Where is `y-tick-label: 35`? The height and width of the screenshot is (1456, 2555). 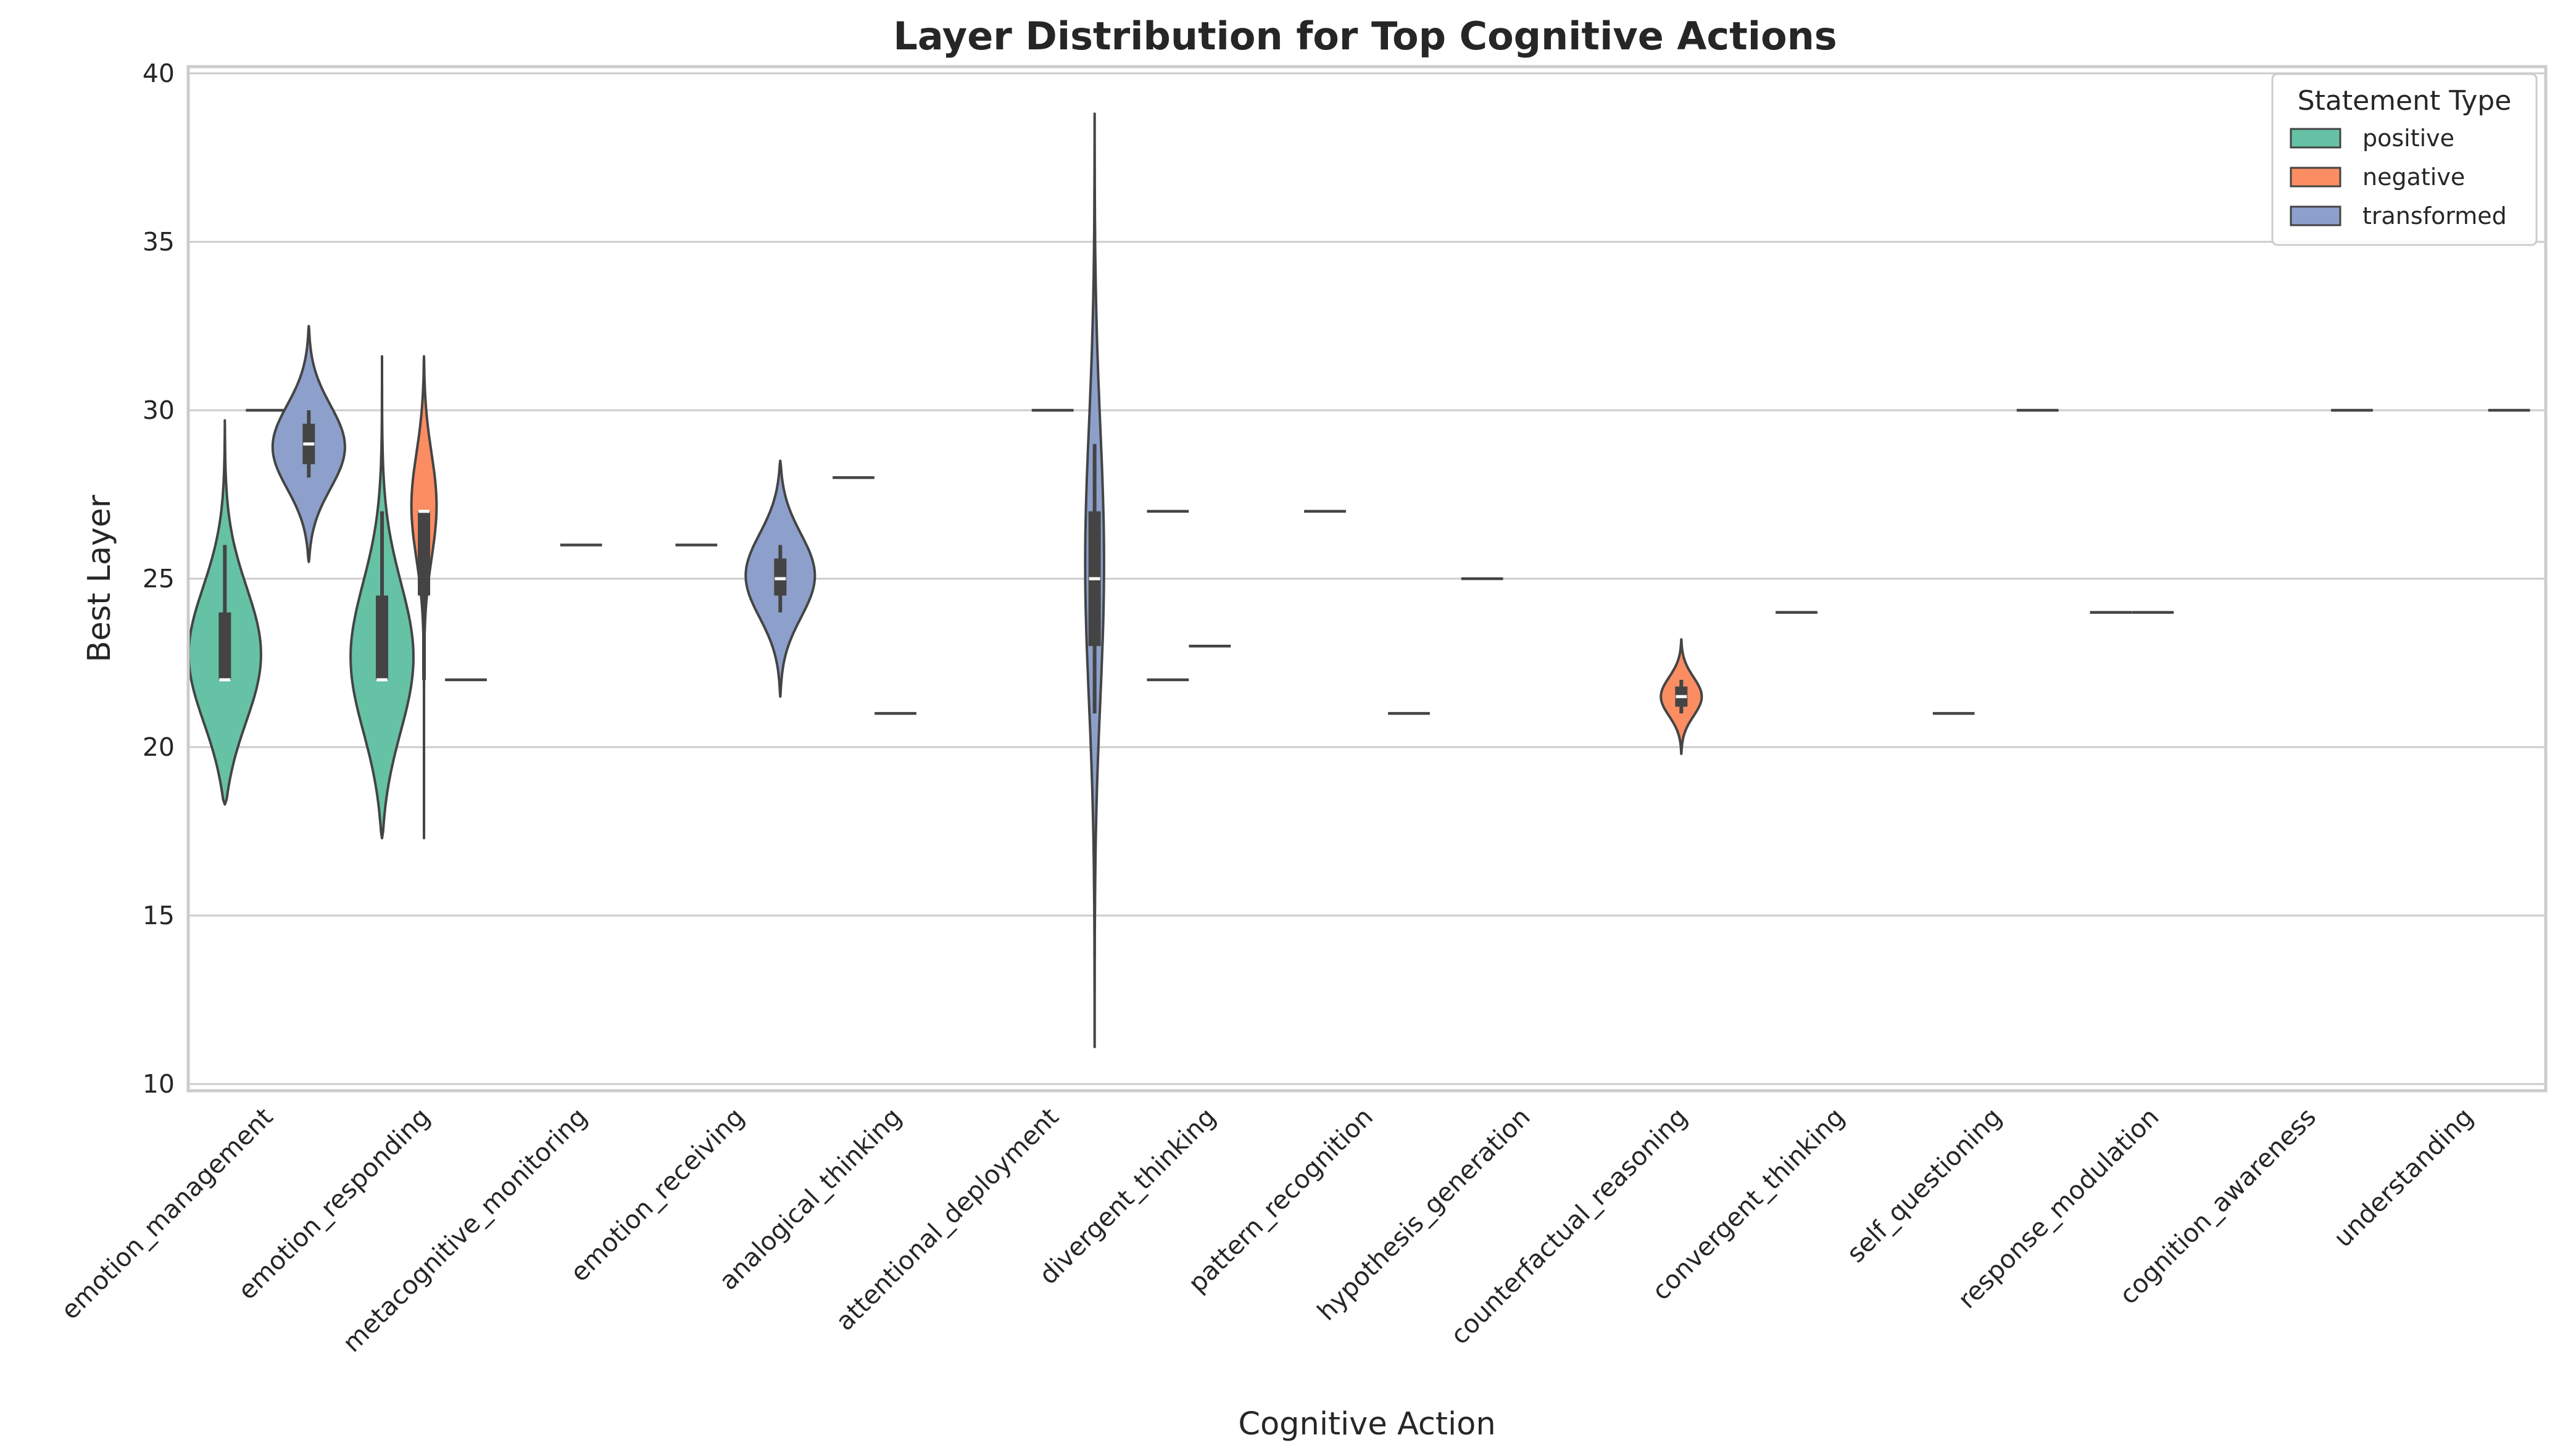 y-tick-label: 35 is located at coordinates (159, 242).